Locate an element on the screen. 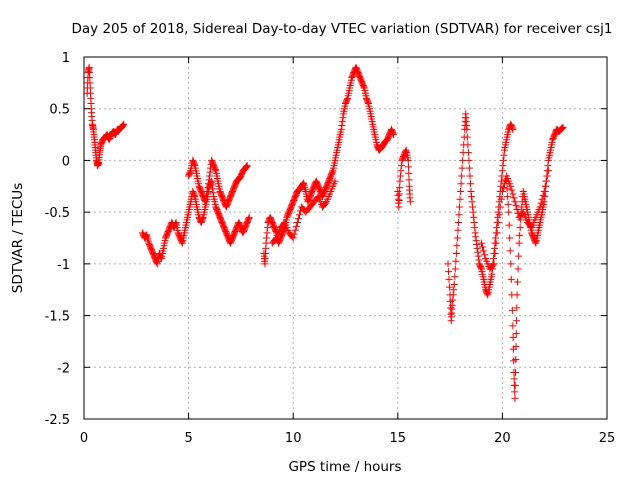 This screenshot has width=640, height=485. y-tick-label: -2 is located at coordinates (63, 368).